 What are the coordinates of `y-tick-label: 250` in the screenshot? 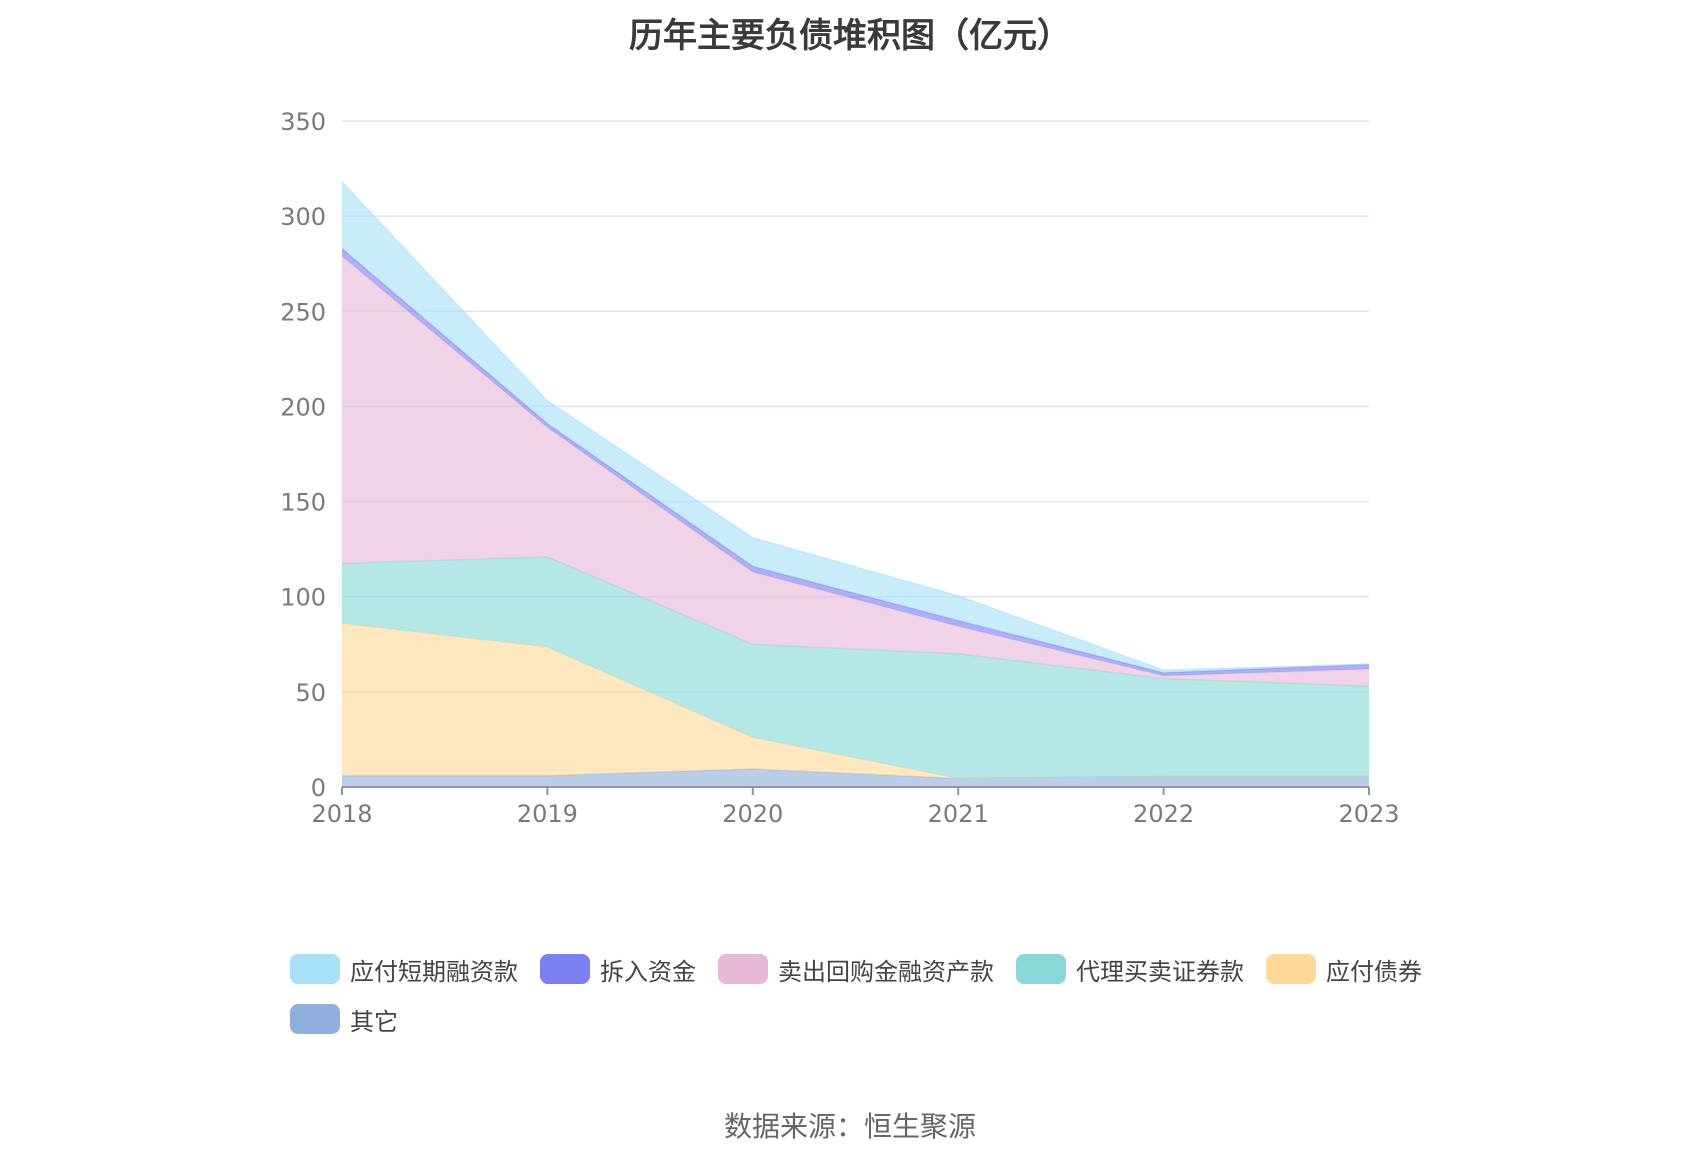 It's located at (303, 312).